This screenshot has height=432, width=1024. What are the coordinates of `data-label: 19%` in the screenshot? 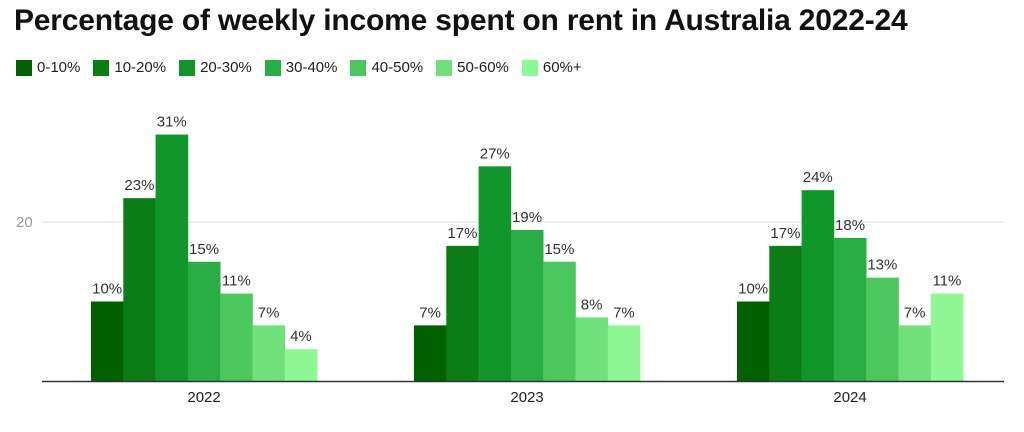 It's located at (527, 217).